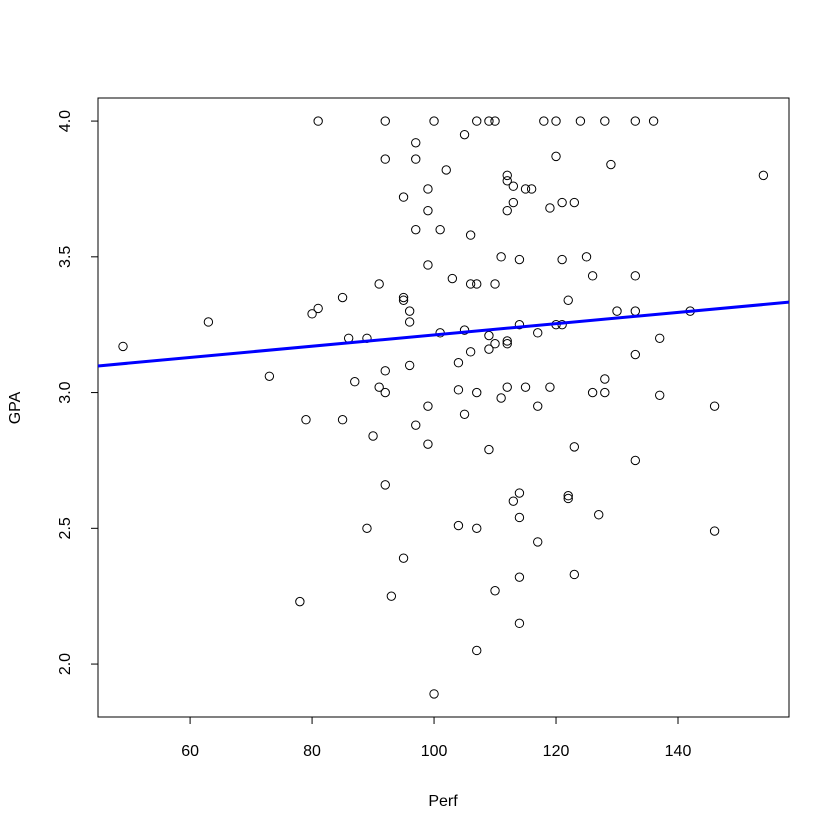  What do you see at coordinates (65, 664) in the screenshot?
I see `y-tick-label: 2.0` at bounding box center [65, 664].